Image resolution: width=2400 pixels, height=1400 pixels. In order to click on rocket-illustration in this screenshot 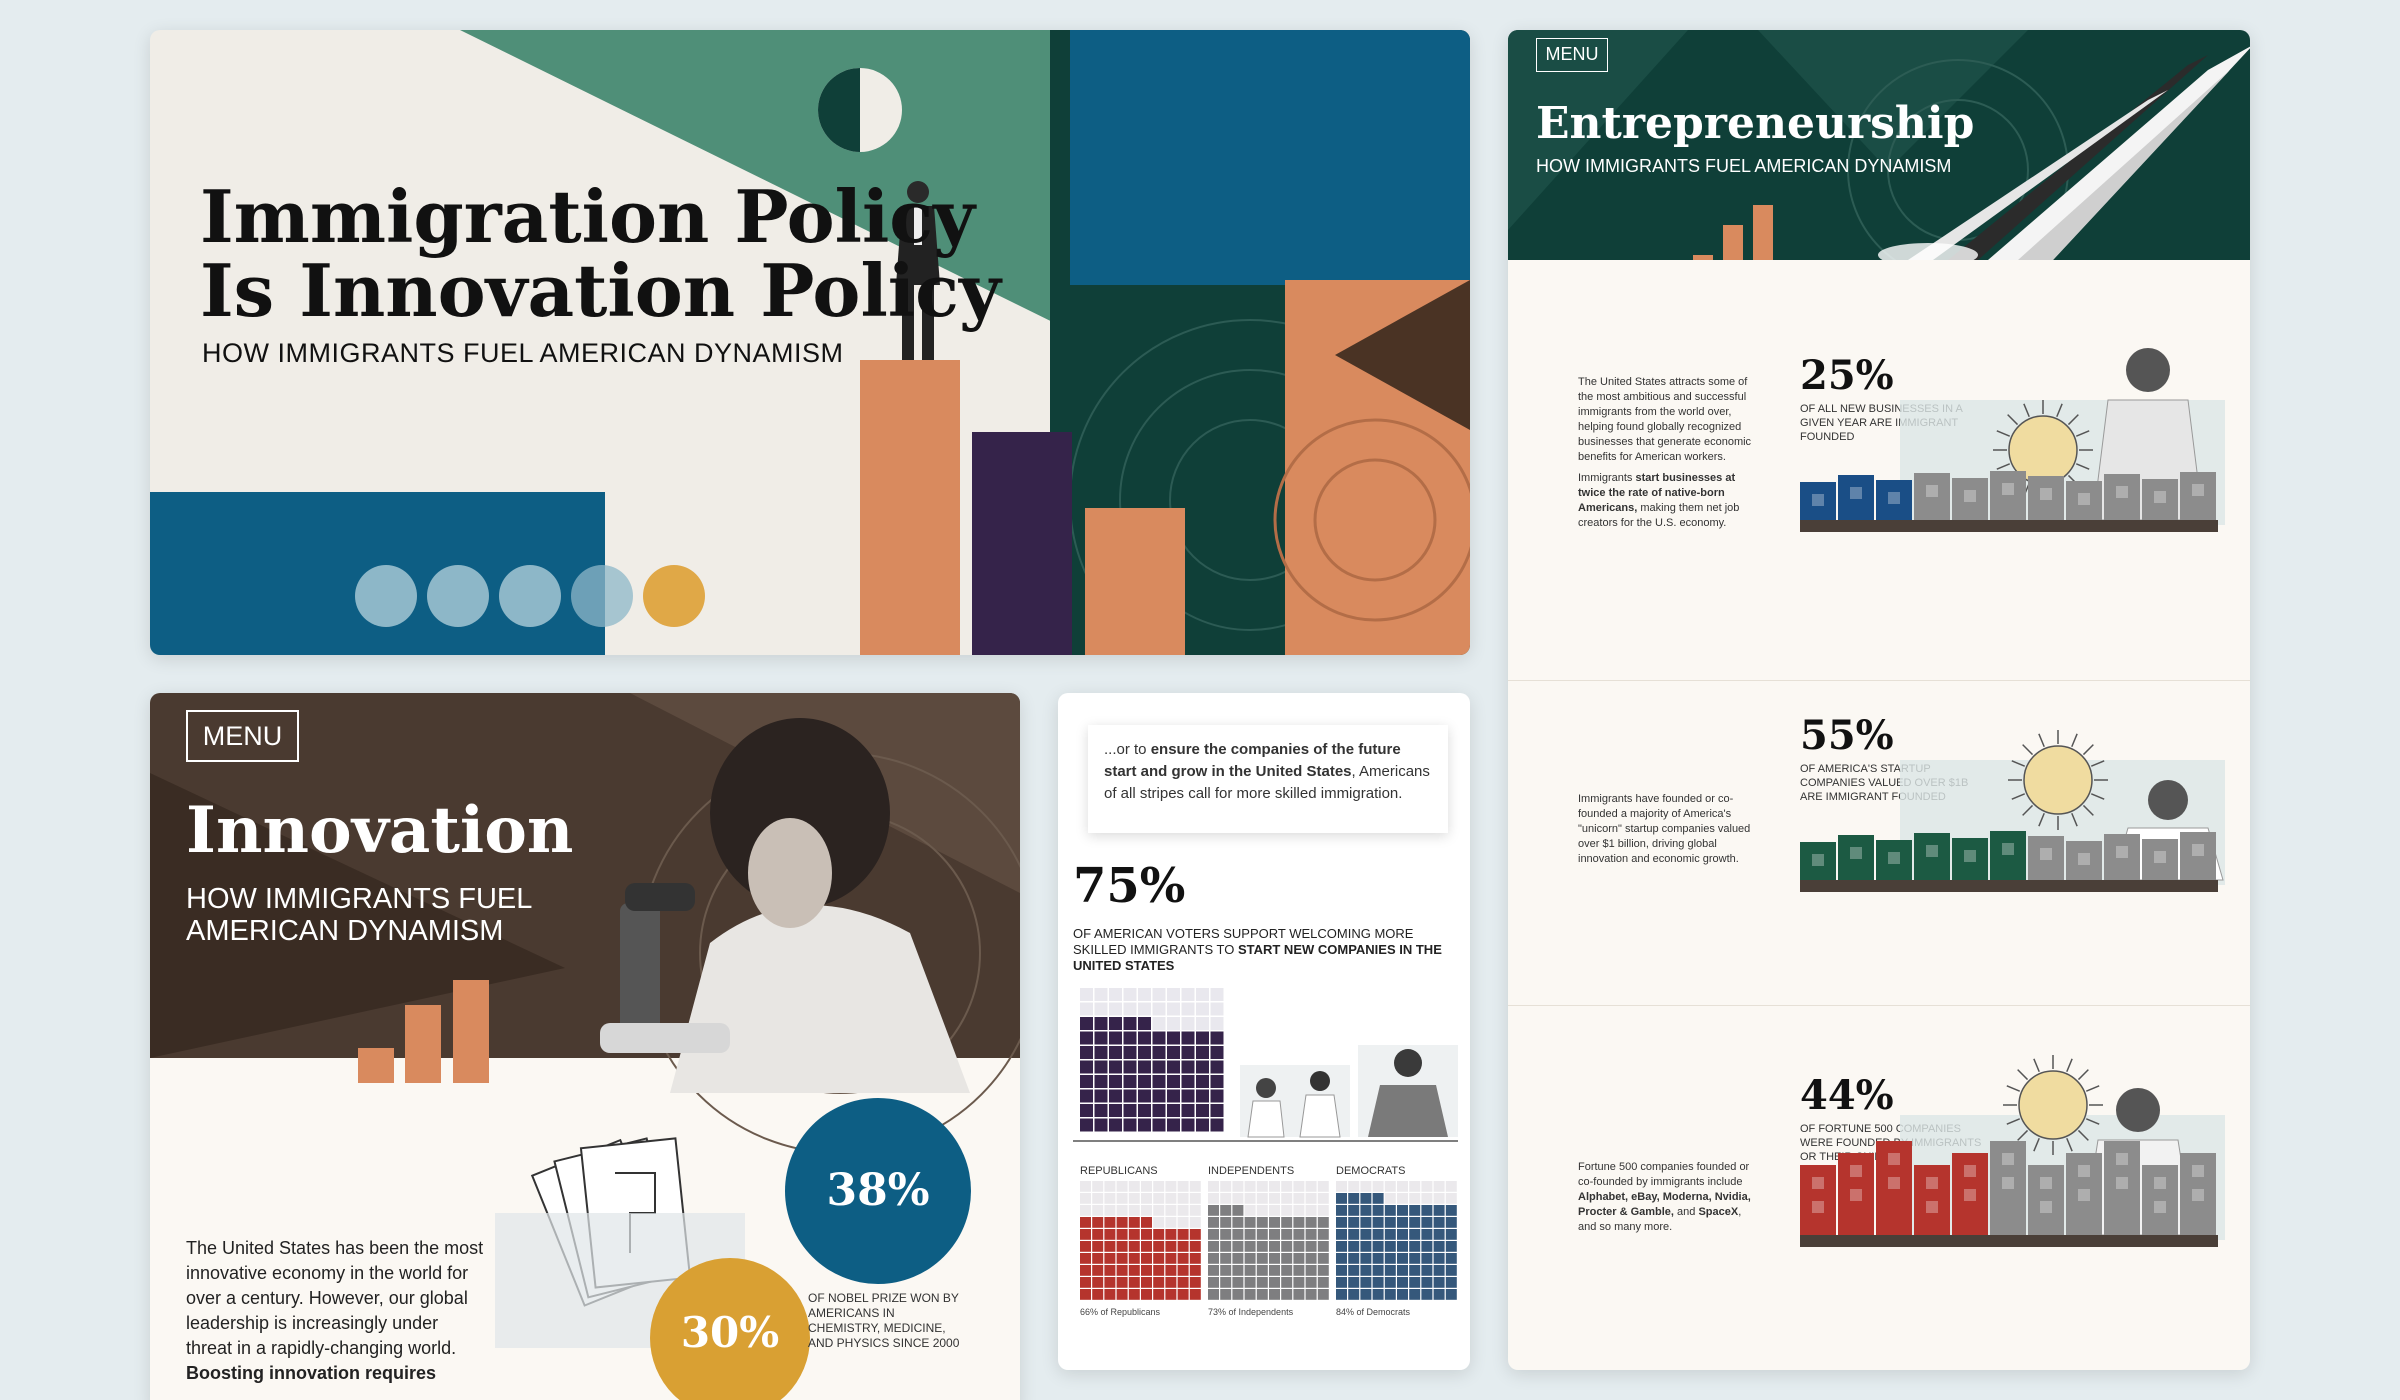, I will do `click(2064, 153)`.